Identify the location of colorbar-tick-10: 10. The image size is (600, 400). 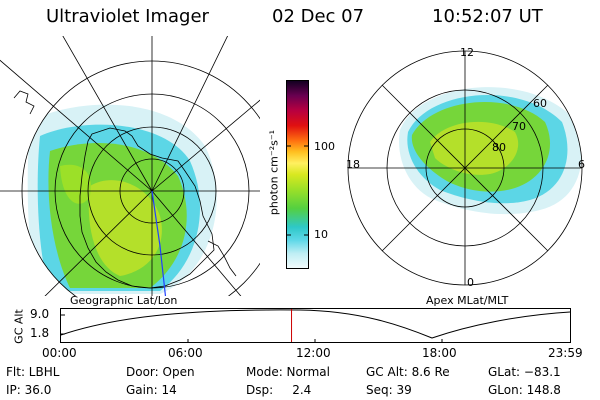
(321, 234).